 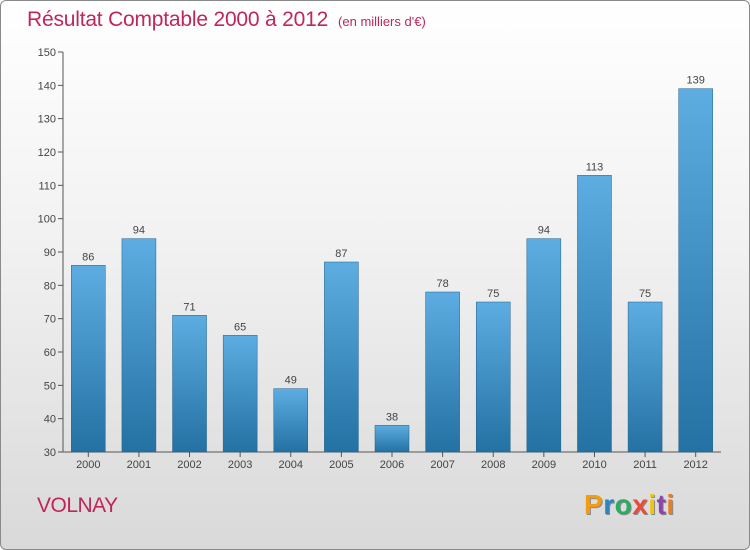 What do you see at coordinates (178, 19) in the screenshot?
I see `chart-title: Résultat Comptable 2000 à 2012` at bounding box center [178, 19].